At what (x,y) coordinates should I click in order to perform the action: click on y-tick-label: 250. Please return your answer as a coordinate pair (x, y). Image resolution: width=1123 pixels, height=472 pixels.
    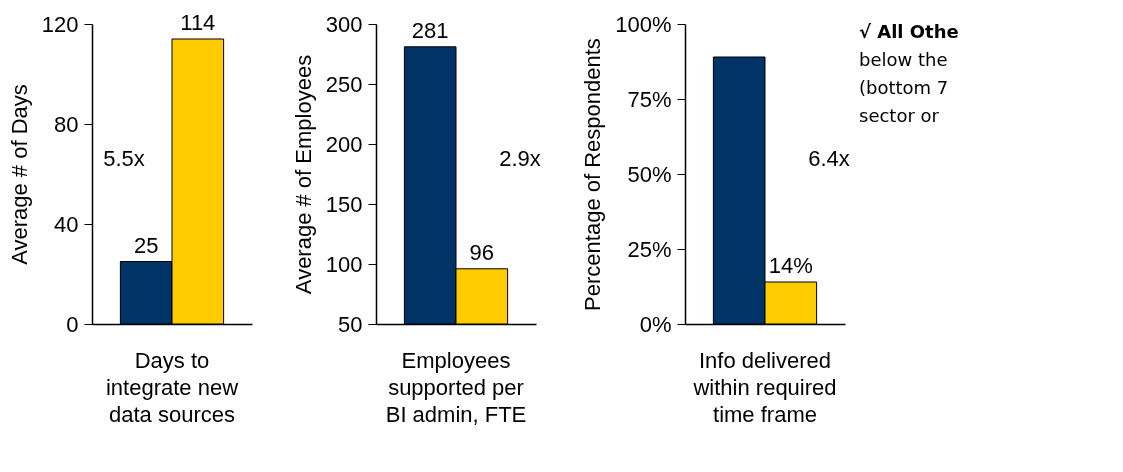
    Looking at the image, I should click on (344, 84).